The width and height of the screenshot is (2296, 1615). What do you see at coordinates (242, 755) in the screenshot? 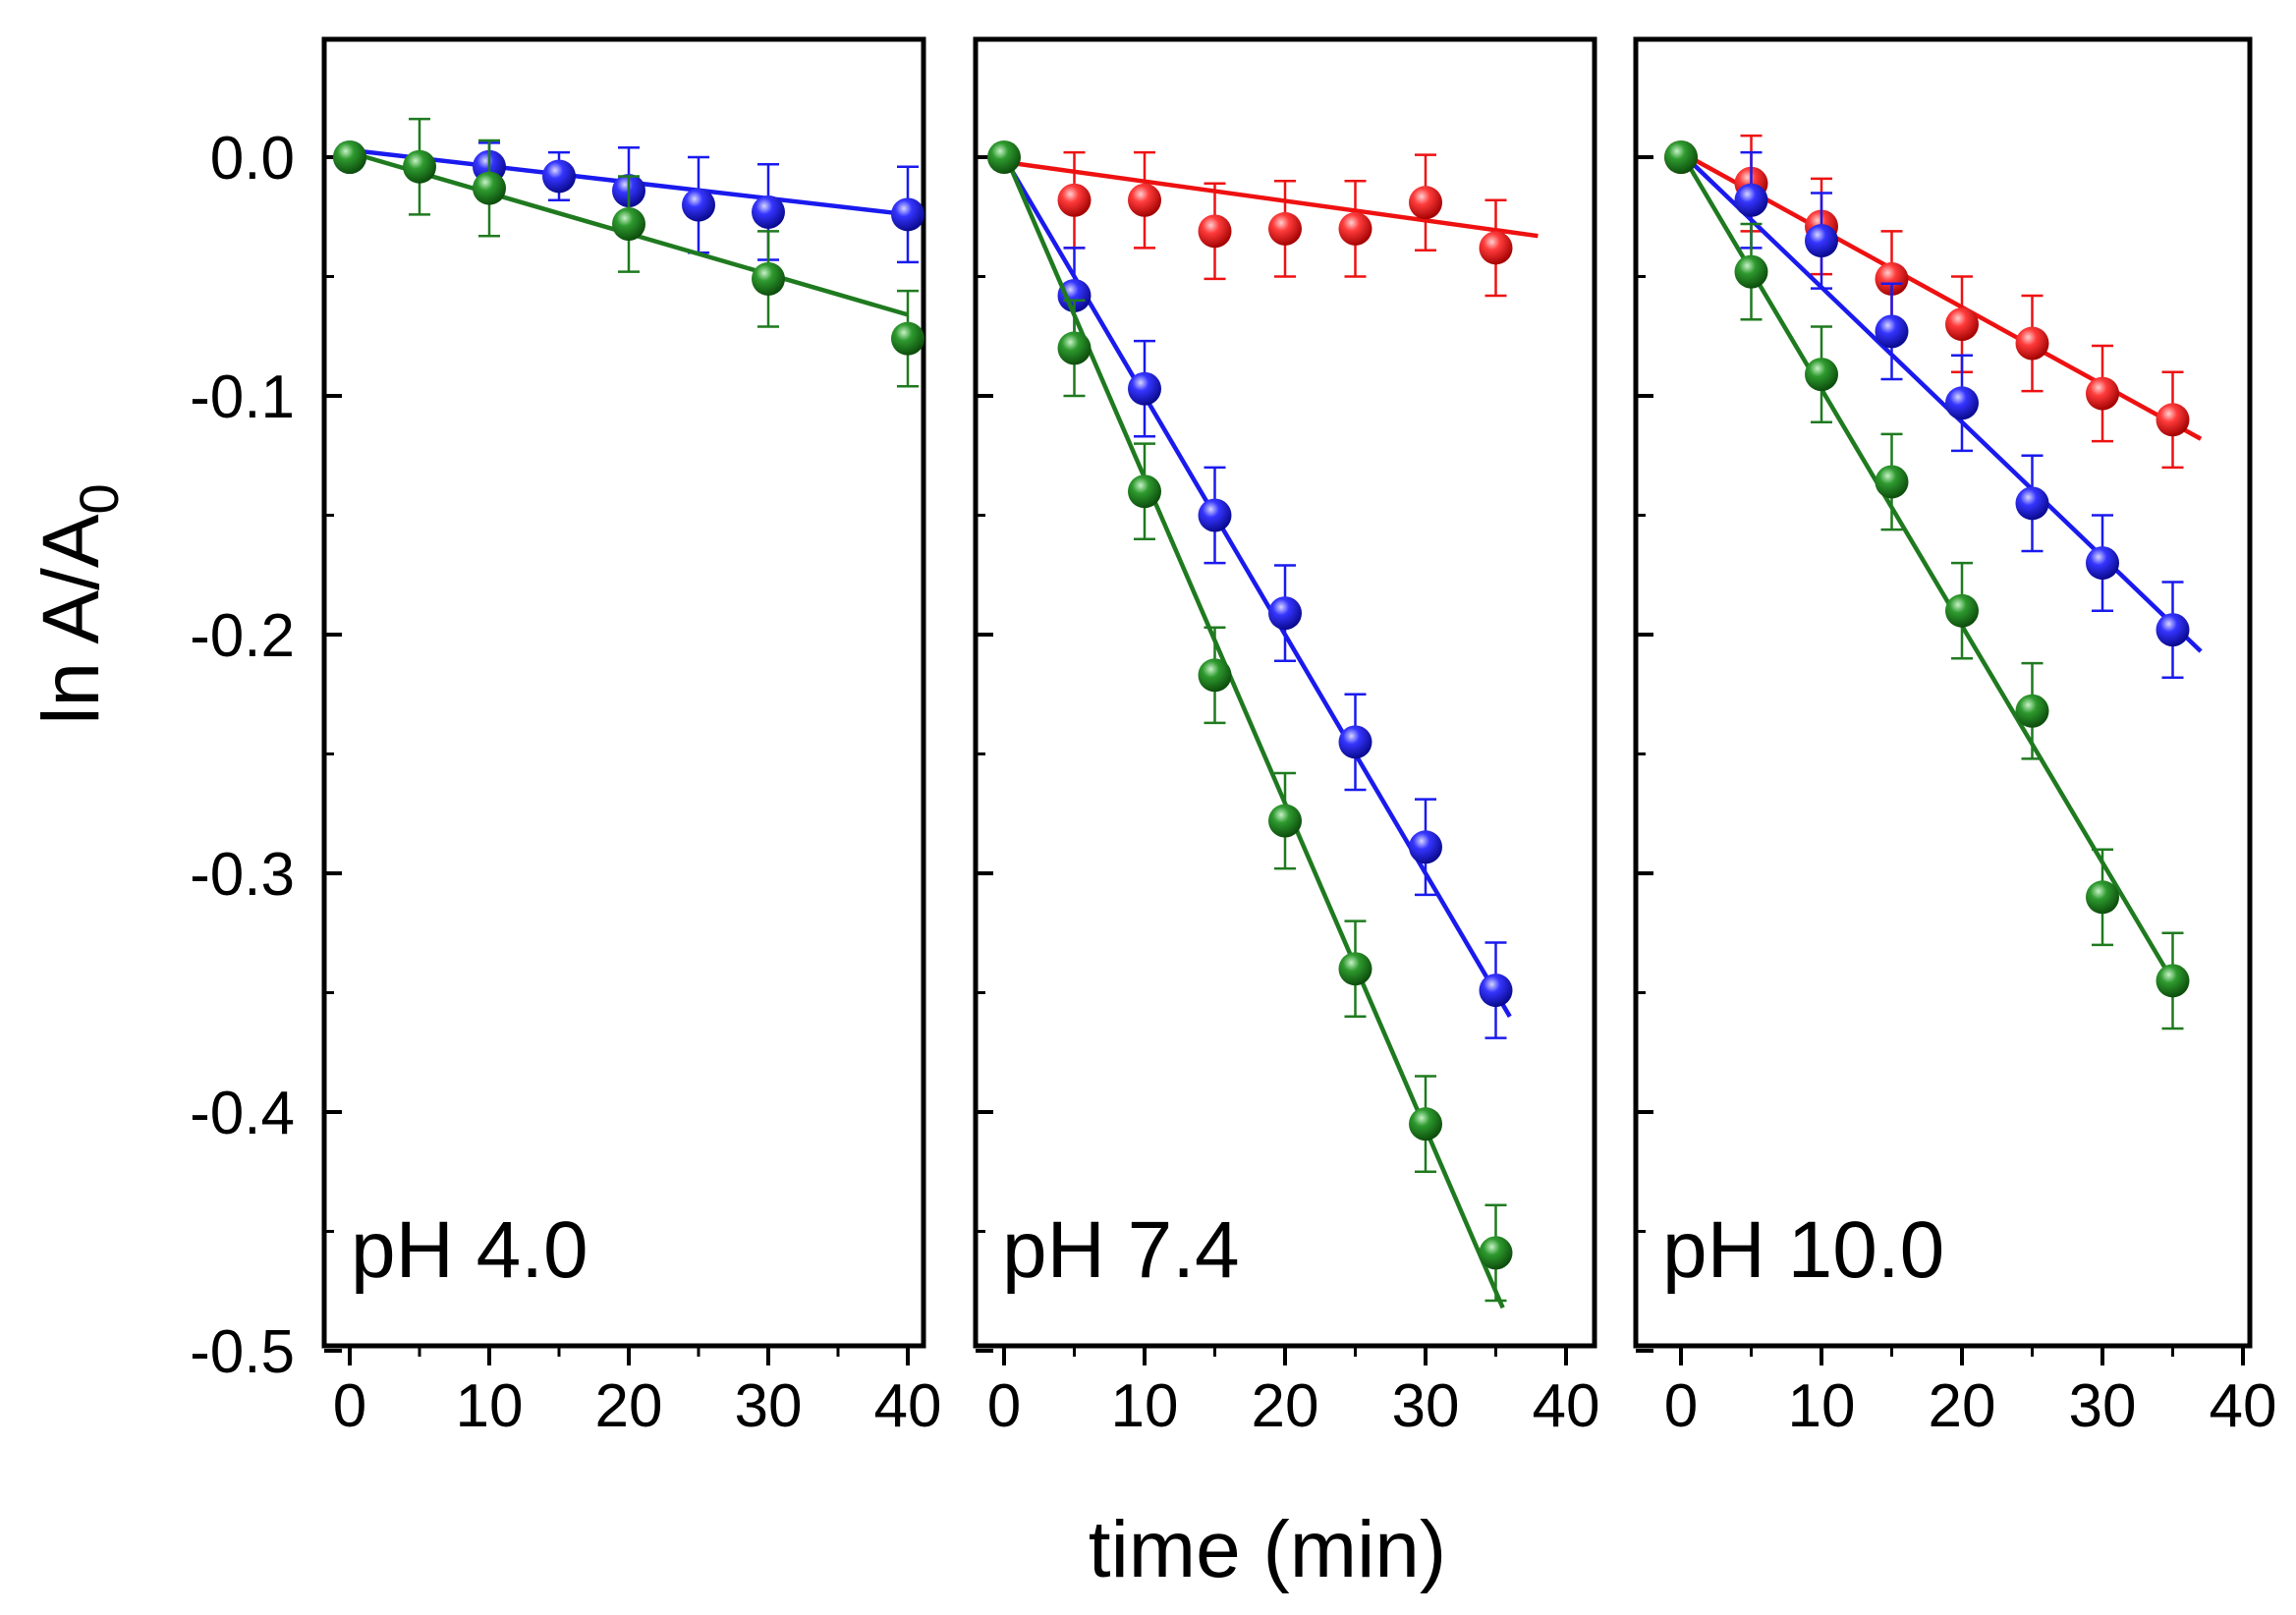
I see `y-tick-labels: 0.0 -0.1 -0.2 -0.3 -0.4 -0.5` at bounding box center [242, 755].